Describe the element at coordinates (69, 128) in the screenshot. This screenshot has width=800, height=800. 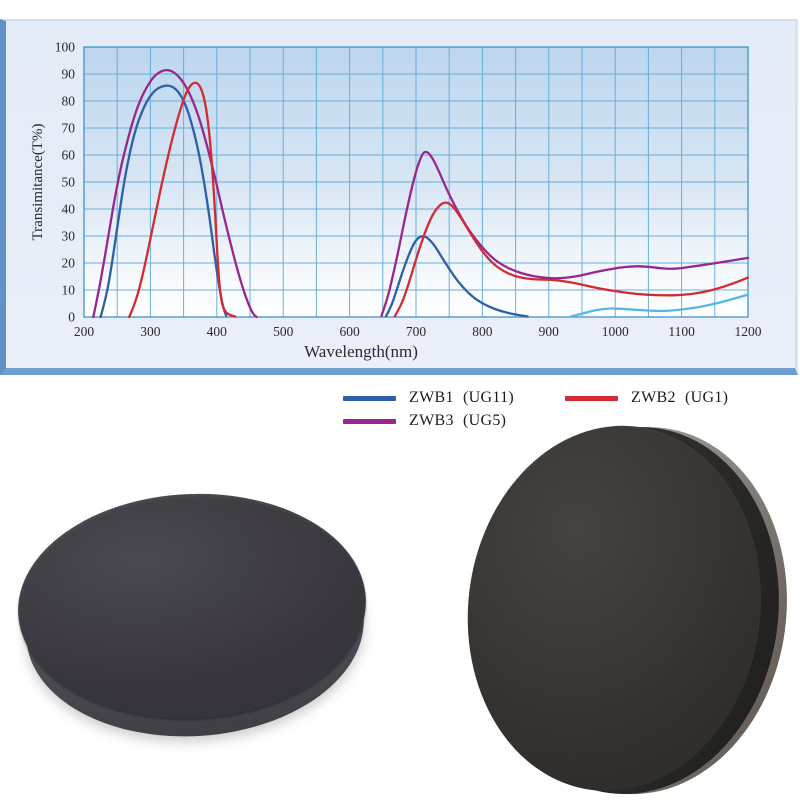
I see `svg-text: 70` at that location.